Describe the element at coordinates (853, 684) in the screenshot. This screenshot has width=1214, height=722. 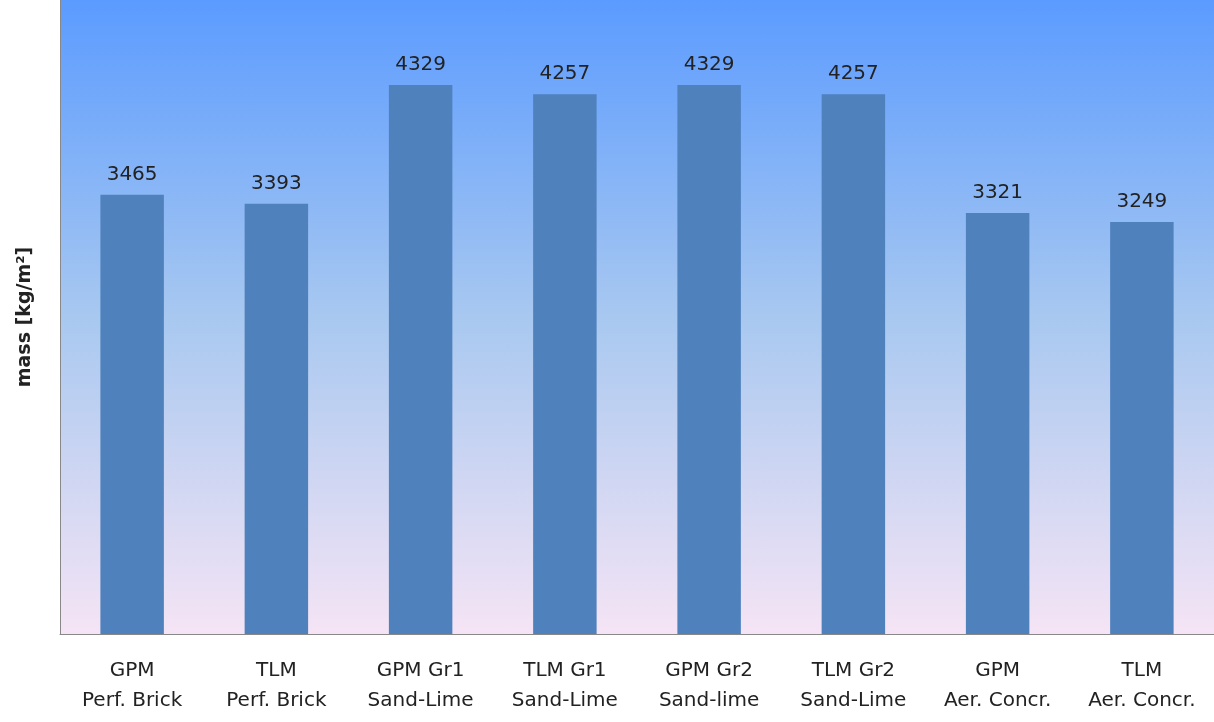
I see `x-tick-label: TLM Gr2 Sand-Lime` at that location.